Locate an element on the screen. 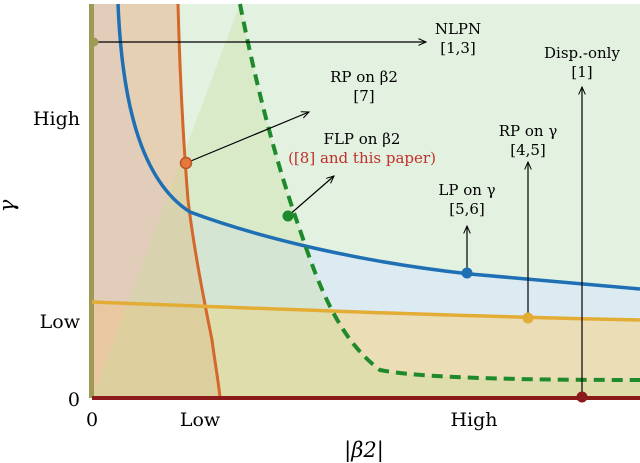 The height and width of the screenshot is (463, 640). disp-dot is located at coordinates (582, 397).